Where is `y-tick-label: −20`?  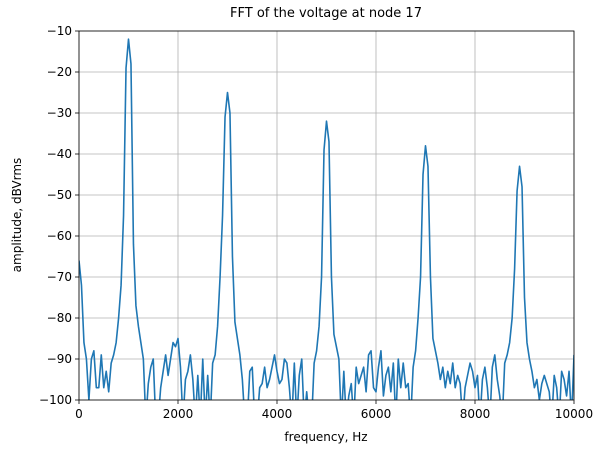
y-tick-label: −20 is located at coordinates (59, 72).